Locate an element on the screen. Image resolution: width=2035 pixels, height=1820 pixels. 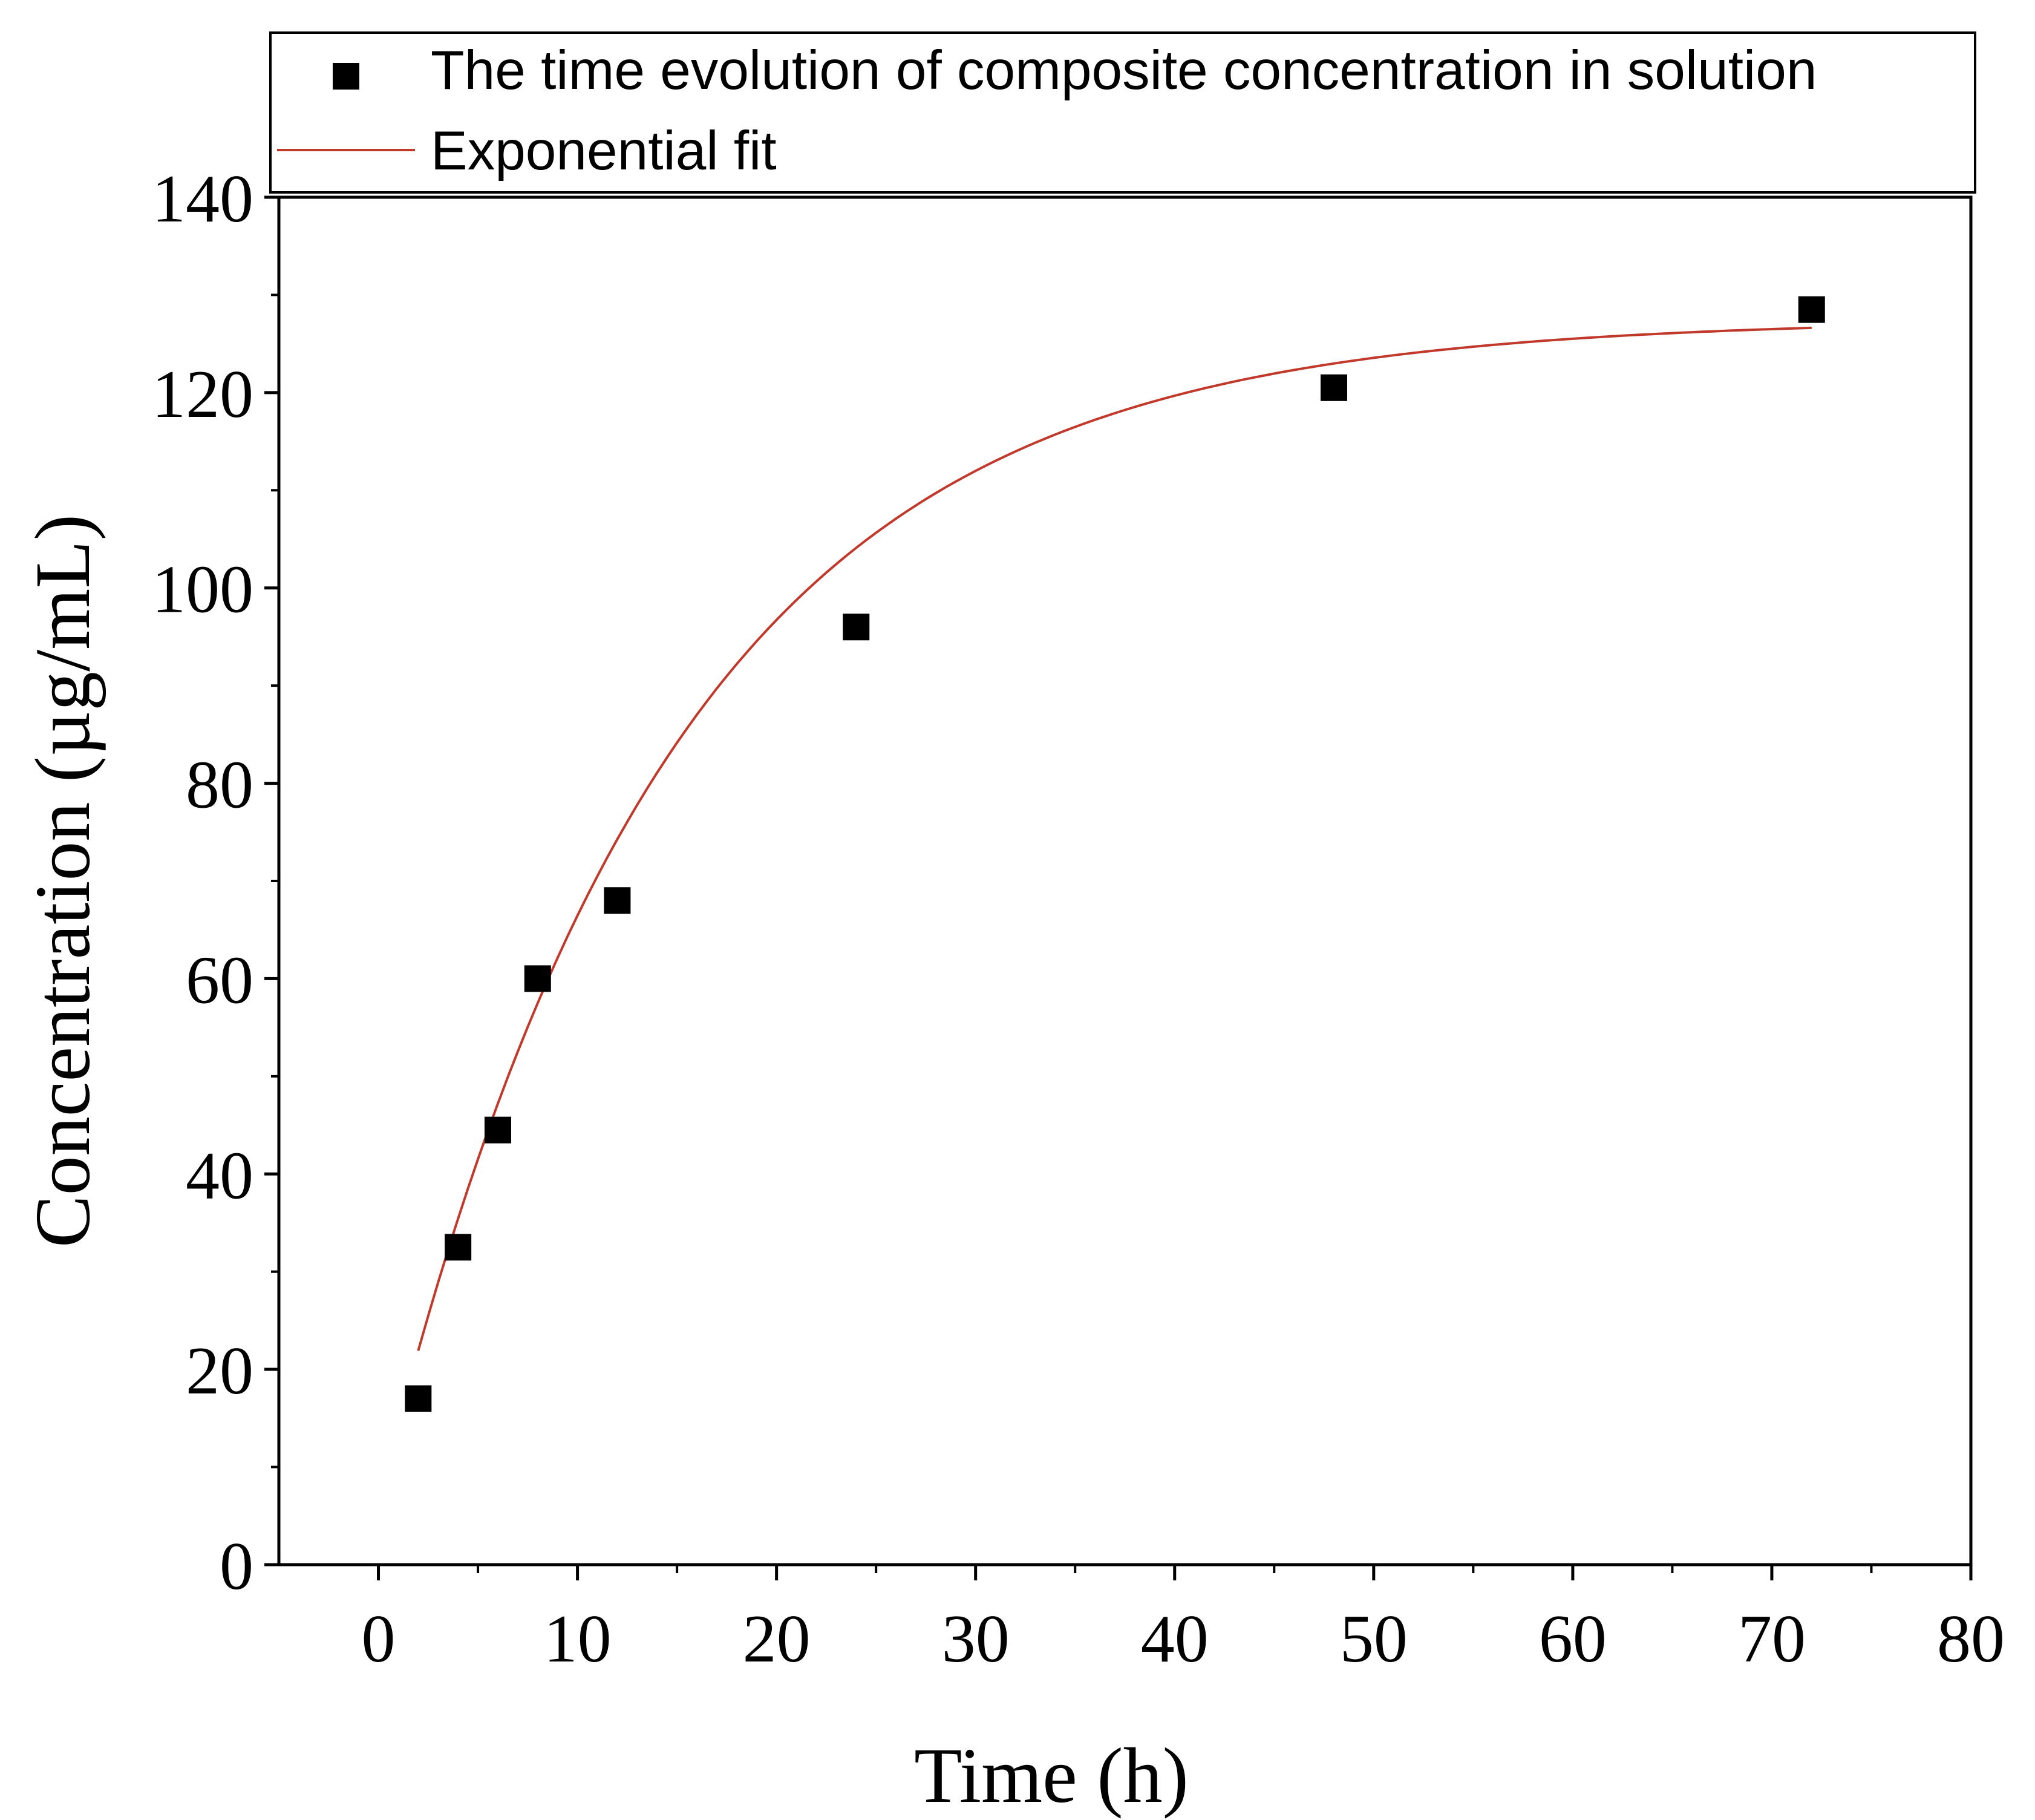
legend-box is located at coordinates (1122, 112).